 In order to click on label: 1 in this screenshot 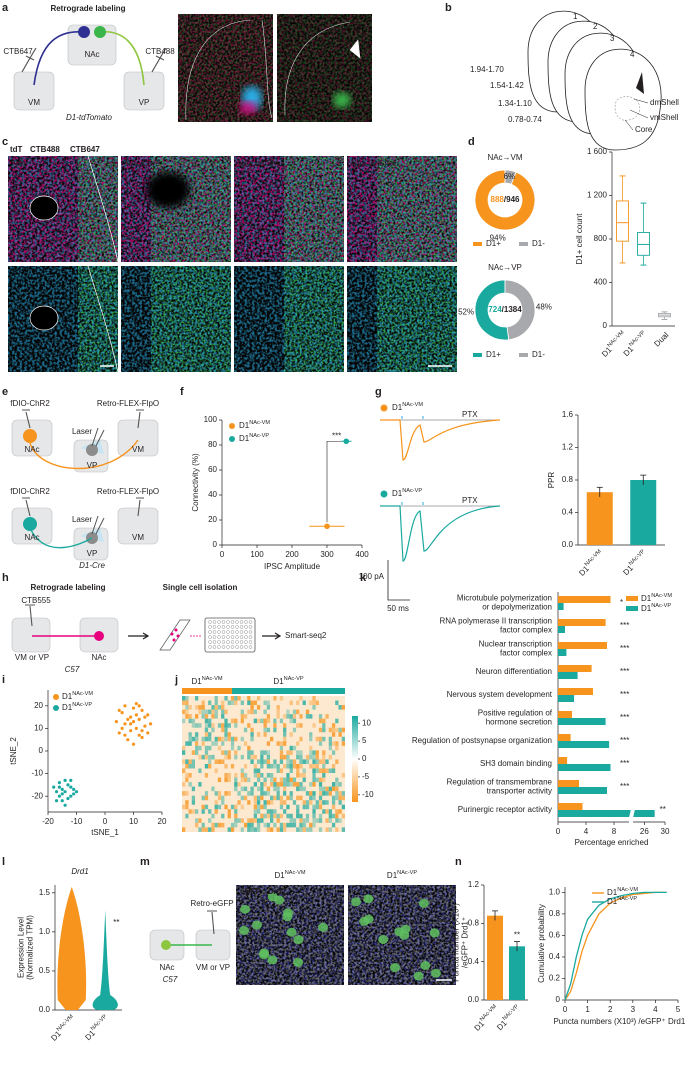, I will do `click(575, 16)`.